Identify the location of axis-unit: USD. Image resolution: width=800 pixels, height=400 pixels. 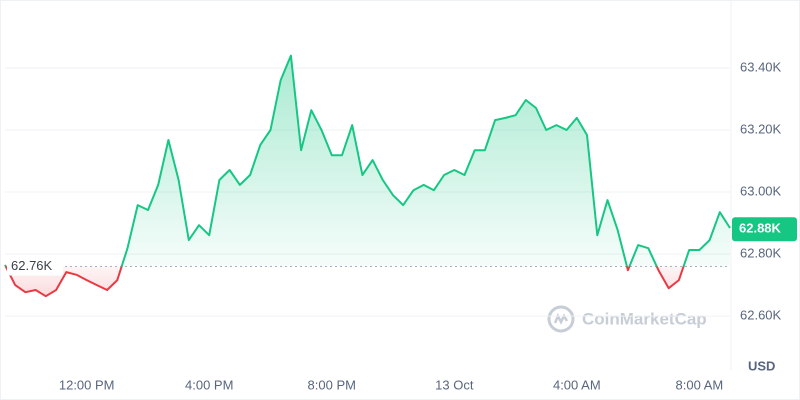
(761, 365).